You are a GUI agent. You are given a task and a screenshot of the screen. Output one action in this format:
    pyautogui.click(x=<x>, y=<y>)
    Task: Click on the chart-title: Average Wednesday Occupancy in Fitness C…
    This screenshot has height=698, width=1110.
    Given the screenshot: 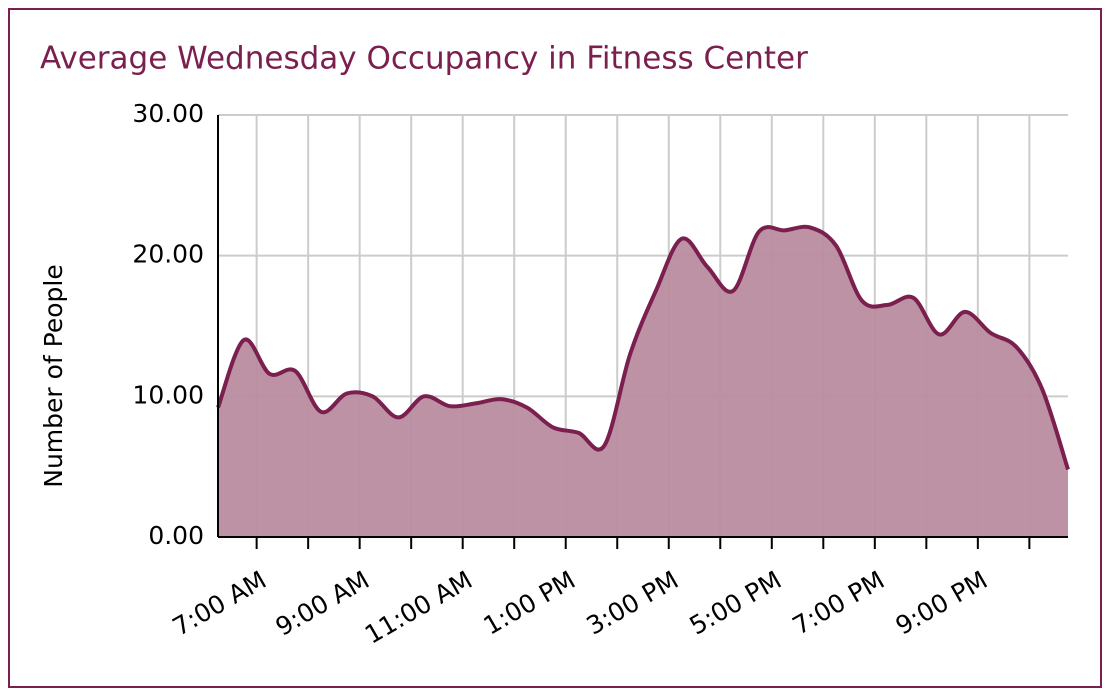 What is the action you would take?
    pyautogui.click(x=424, y=59)
    